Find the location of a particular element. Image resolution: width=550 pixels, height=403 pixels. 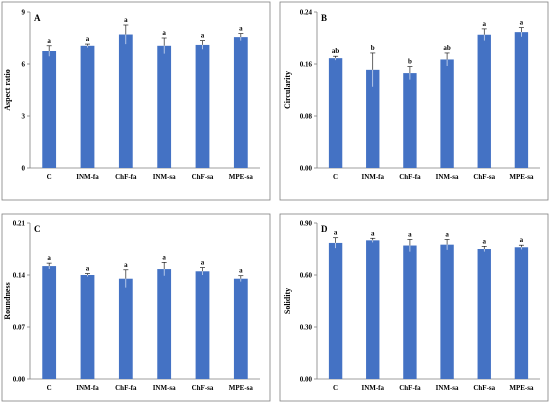

y-axis-label: Circularity is located at coordinates (287, 90).